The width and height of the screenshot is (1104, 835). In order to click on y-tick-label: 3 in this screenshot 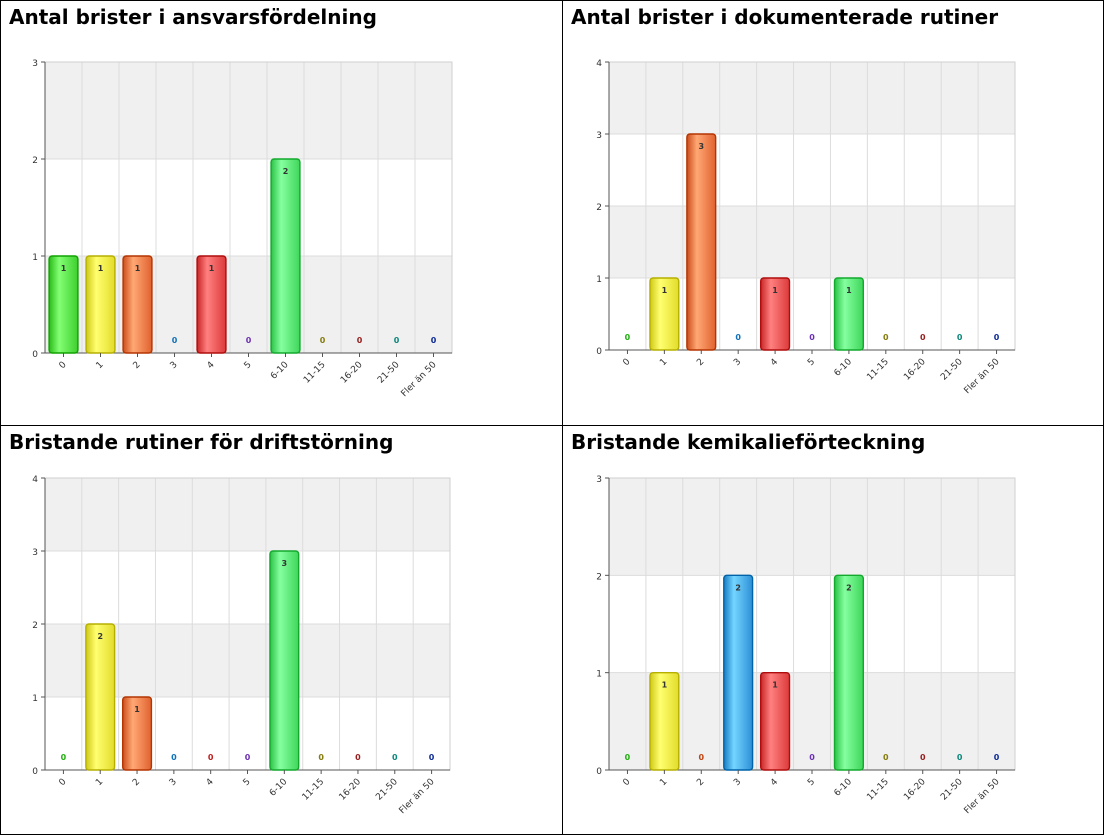, I will do `click(35, 553)`.